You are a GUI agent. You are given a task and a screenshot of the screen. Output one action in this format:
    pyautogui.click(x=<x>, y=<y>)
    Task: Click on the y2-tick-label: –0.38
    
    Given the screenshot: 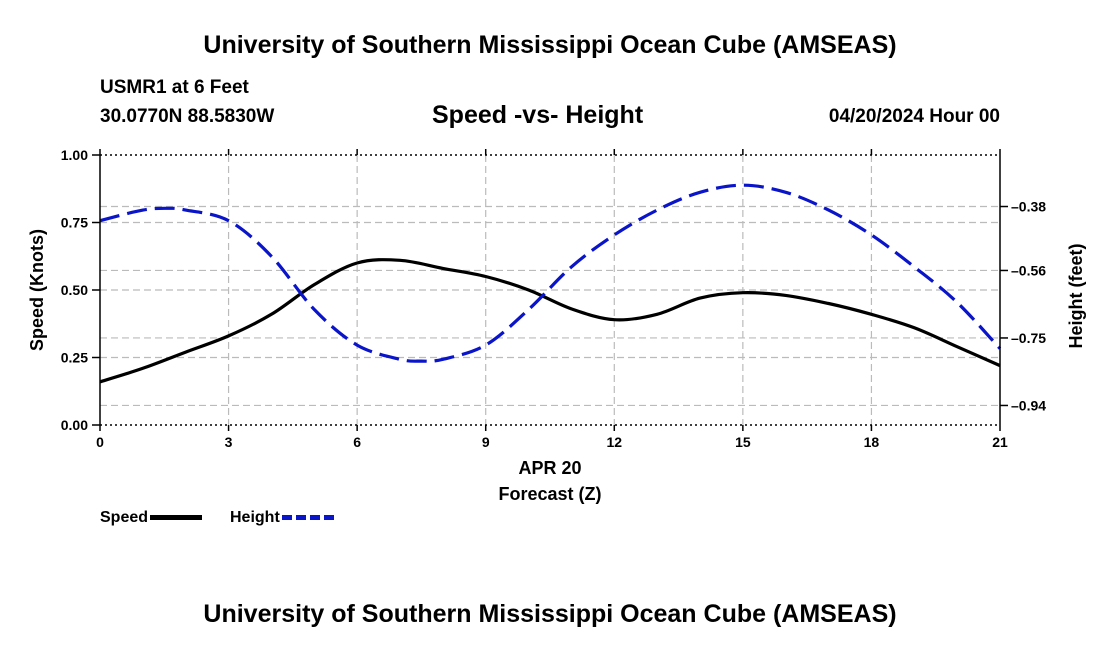 What is the action you would take?
    pyautogui.click(x=1028, y=207)
    